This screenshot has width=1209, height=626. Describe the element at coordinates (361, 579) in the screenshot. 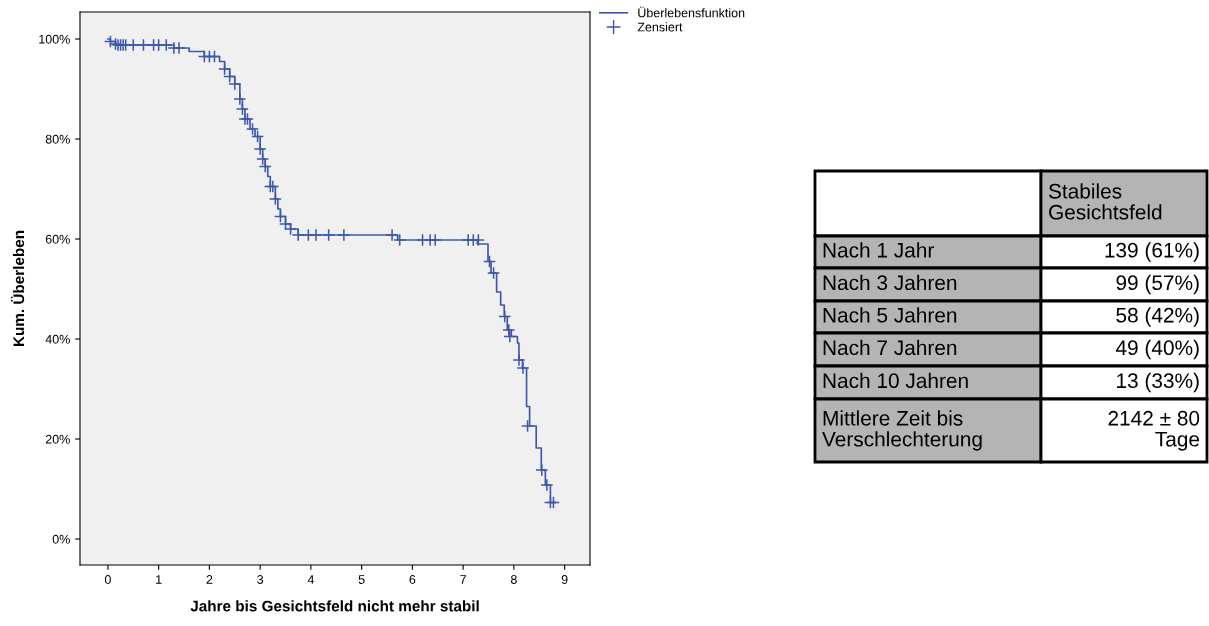

I see `x-tick-label: 5` at that location.